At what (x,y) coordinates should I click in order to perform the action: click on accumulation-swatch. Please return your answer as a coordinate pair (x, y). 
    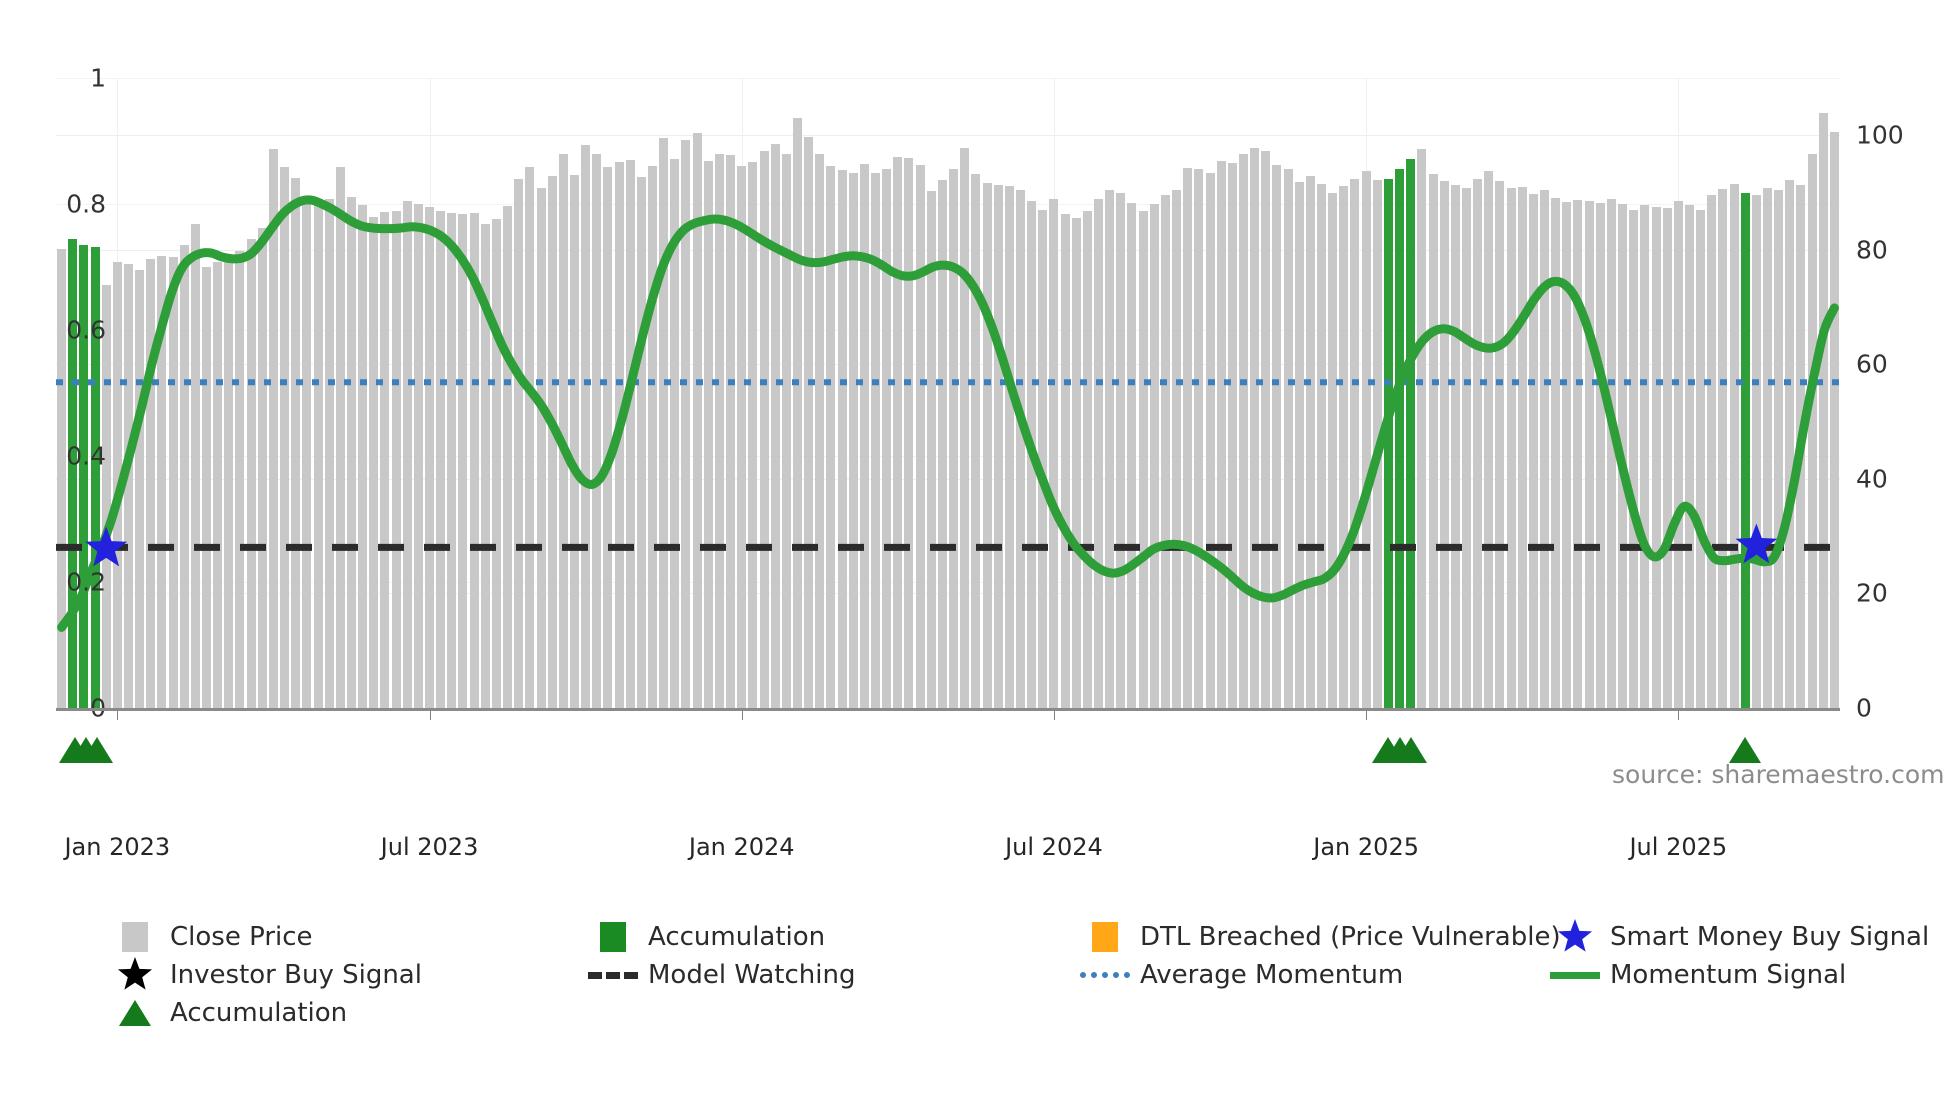
    Looking at the image, I should click on (613, 937).